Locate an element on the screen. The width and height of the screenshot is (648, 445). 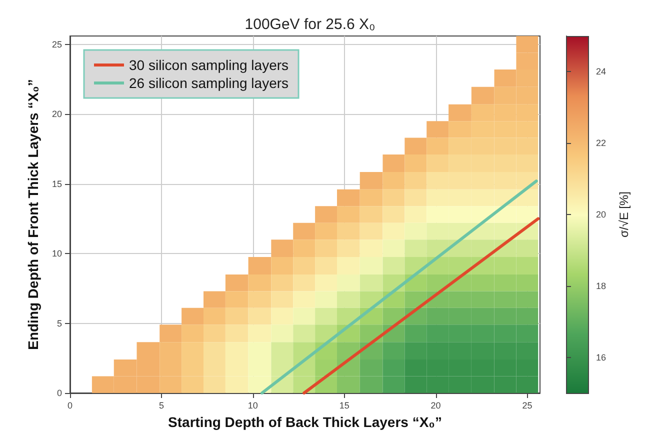
legend-label: 30 silicon sampling layers is located at coordinates (209, 65).